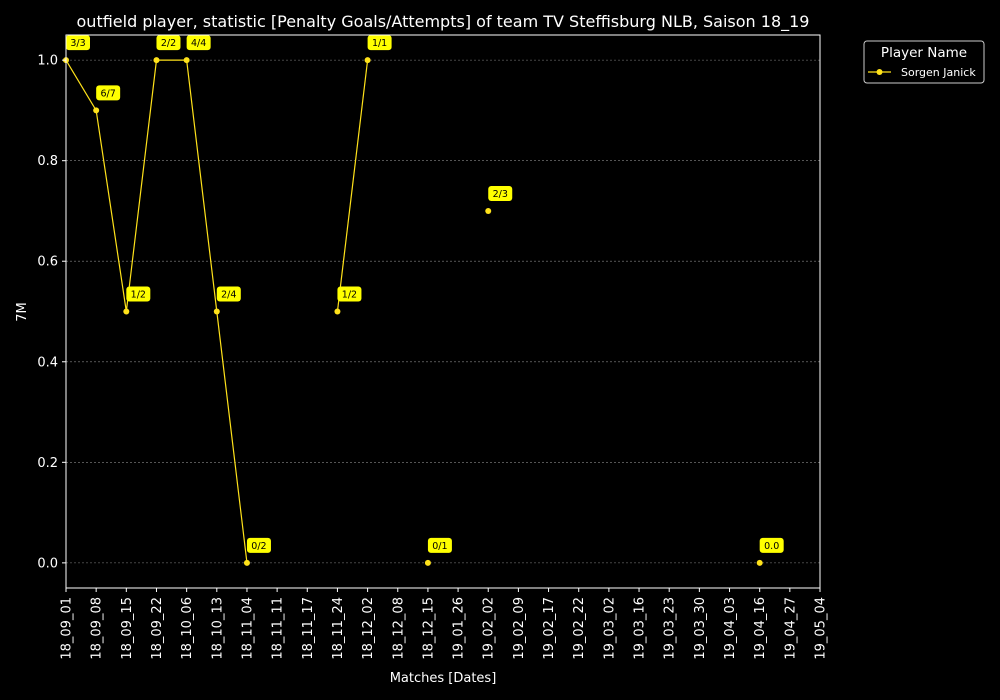 This screenshot has height=700, width=1000. What do you see at coordinates (51, 312) in the screenshot?
I see `y-axis: 0.0 0.2 0.4 0.6 0.8 1.0` at bounding box center [51, 312].